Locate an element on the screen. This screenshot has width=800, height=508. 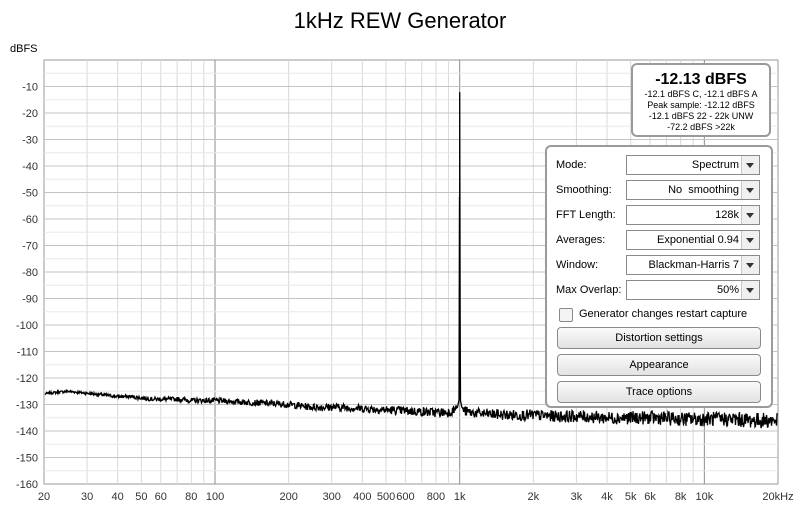
y-tick-label: -150 is located at coordinates (27, 459).